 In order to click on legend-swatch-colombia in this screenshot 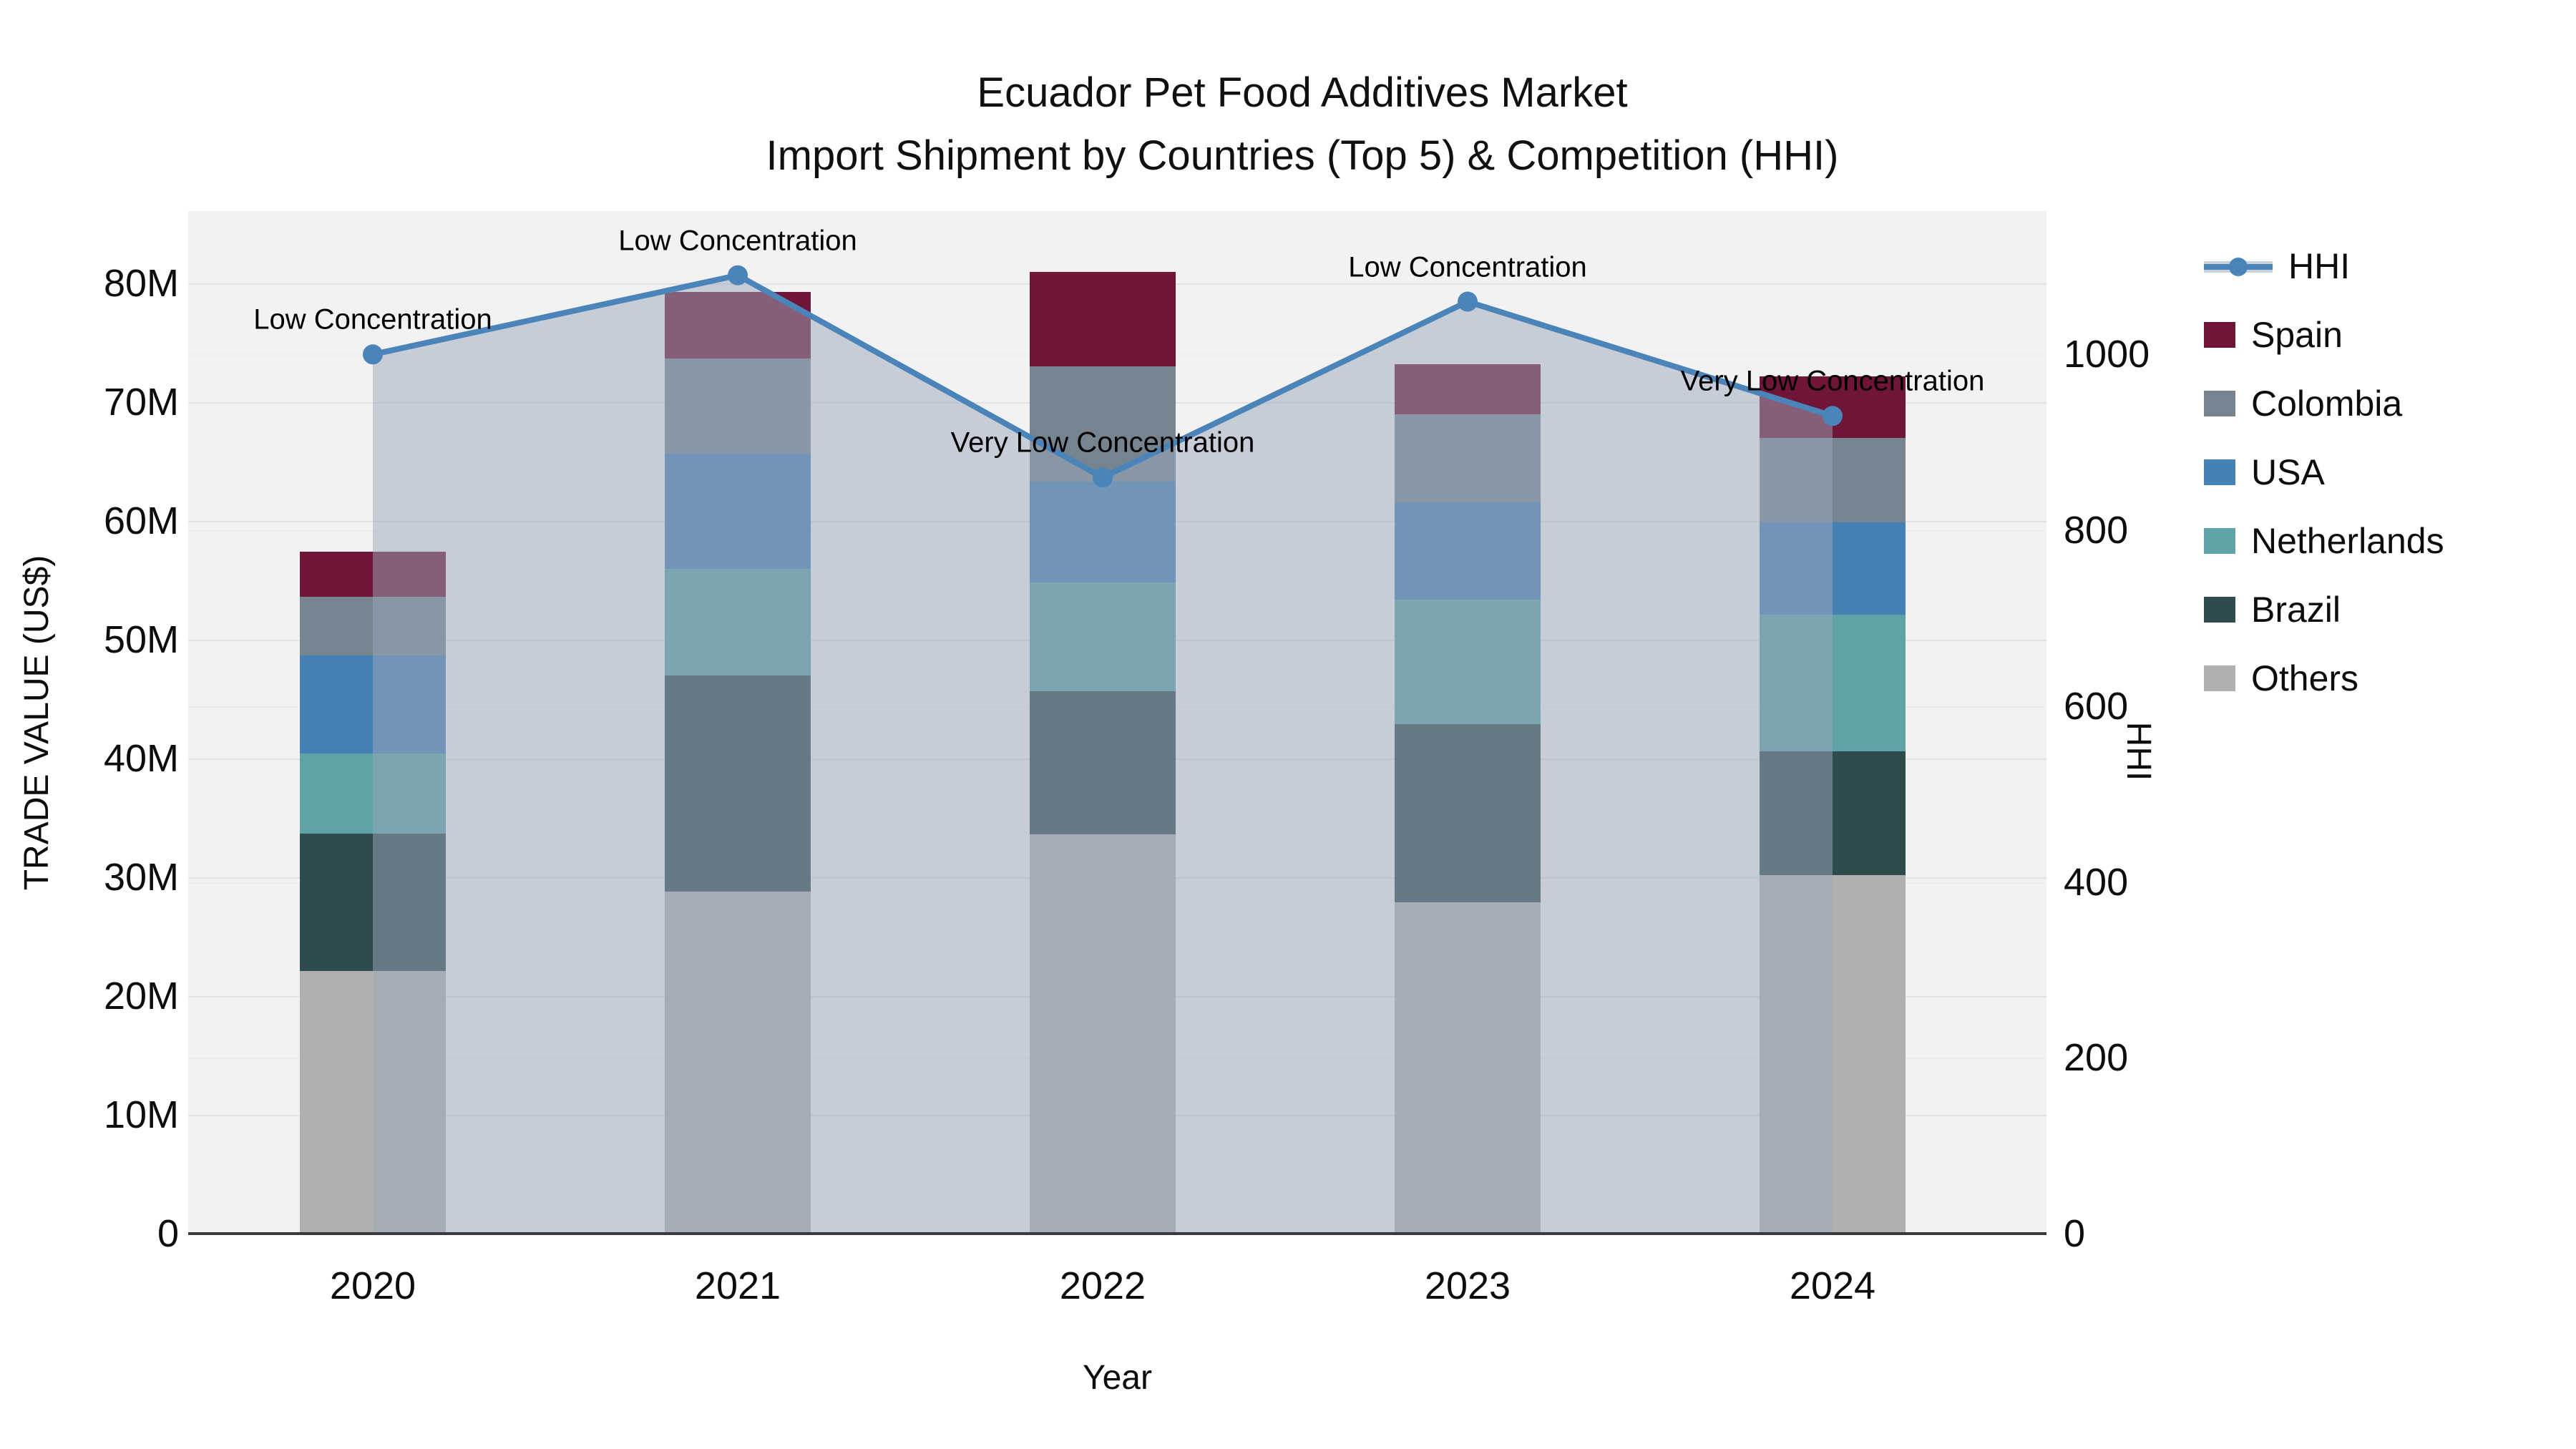, I will do `click(2219, 403)`.